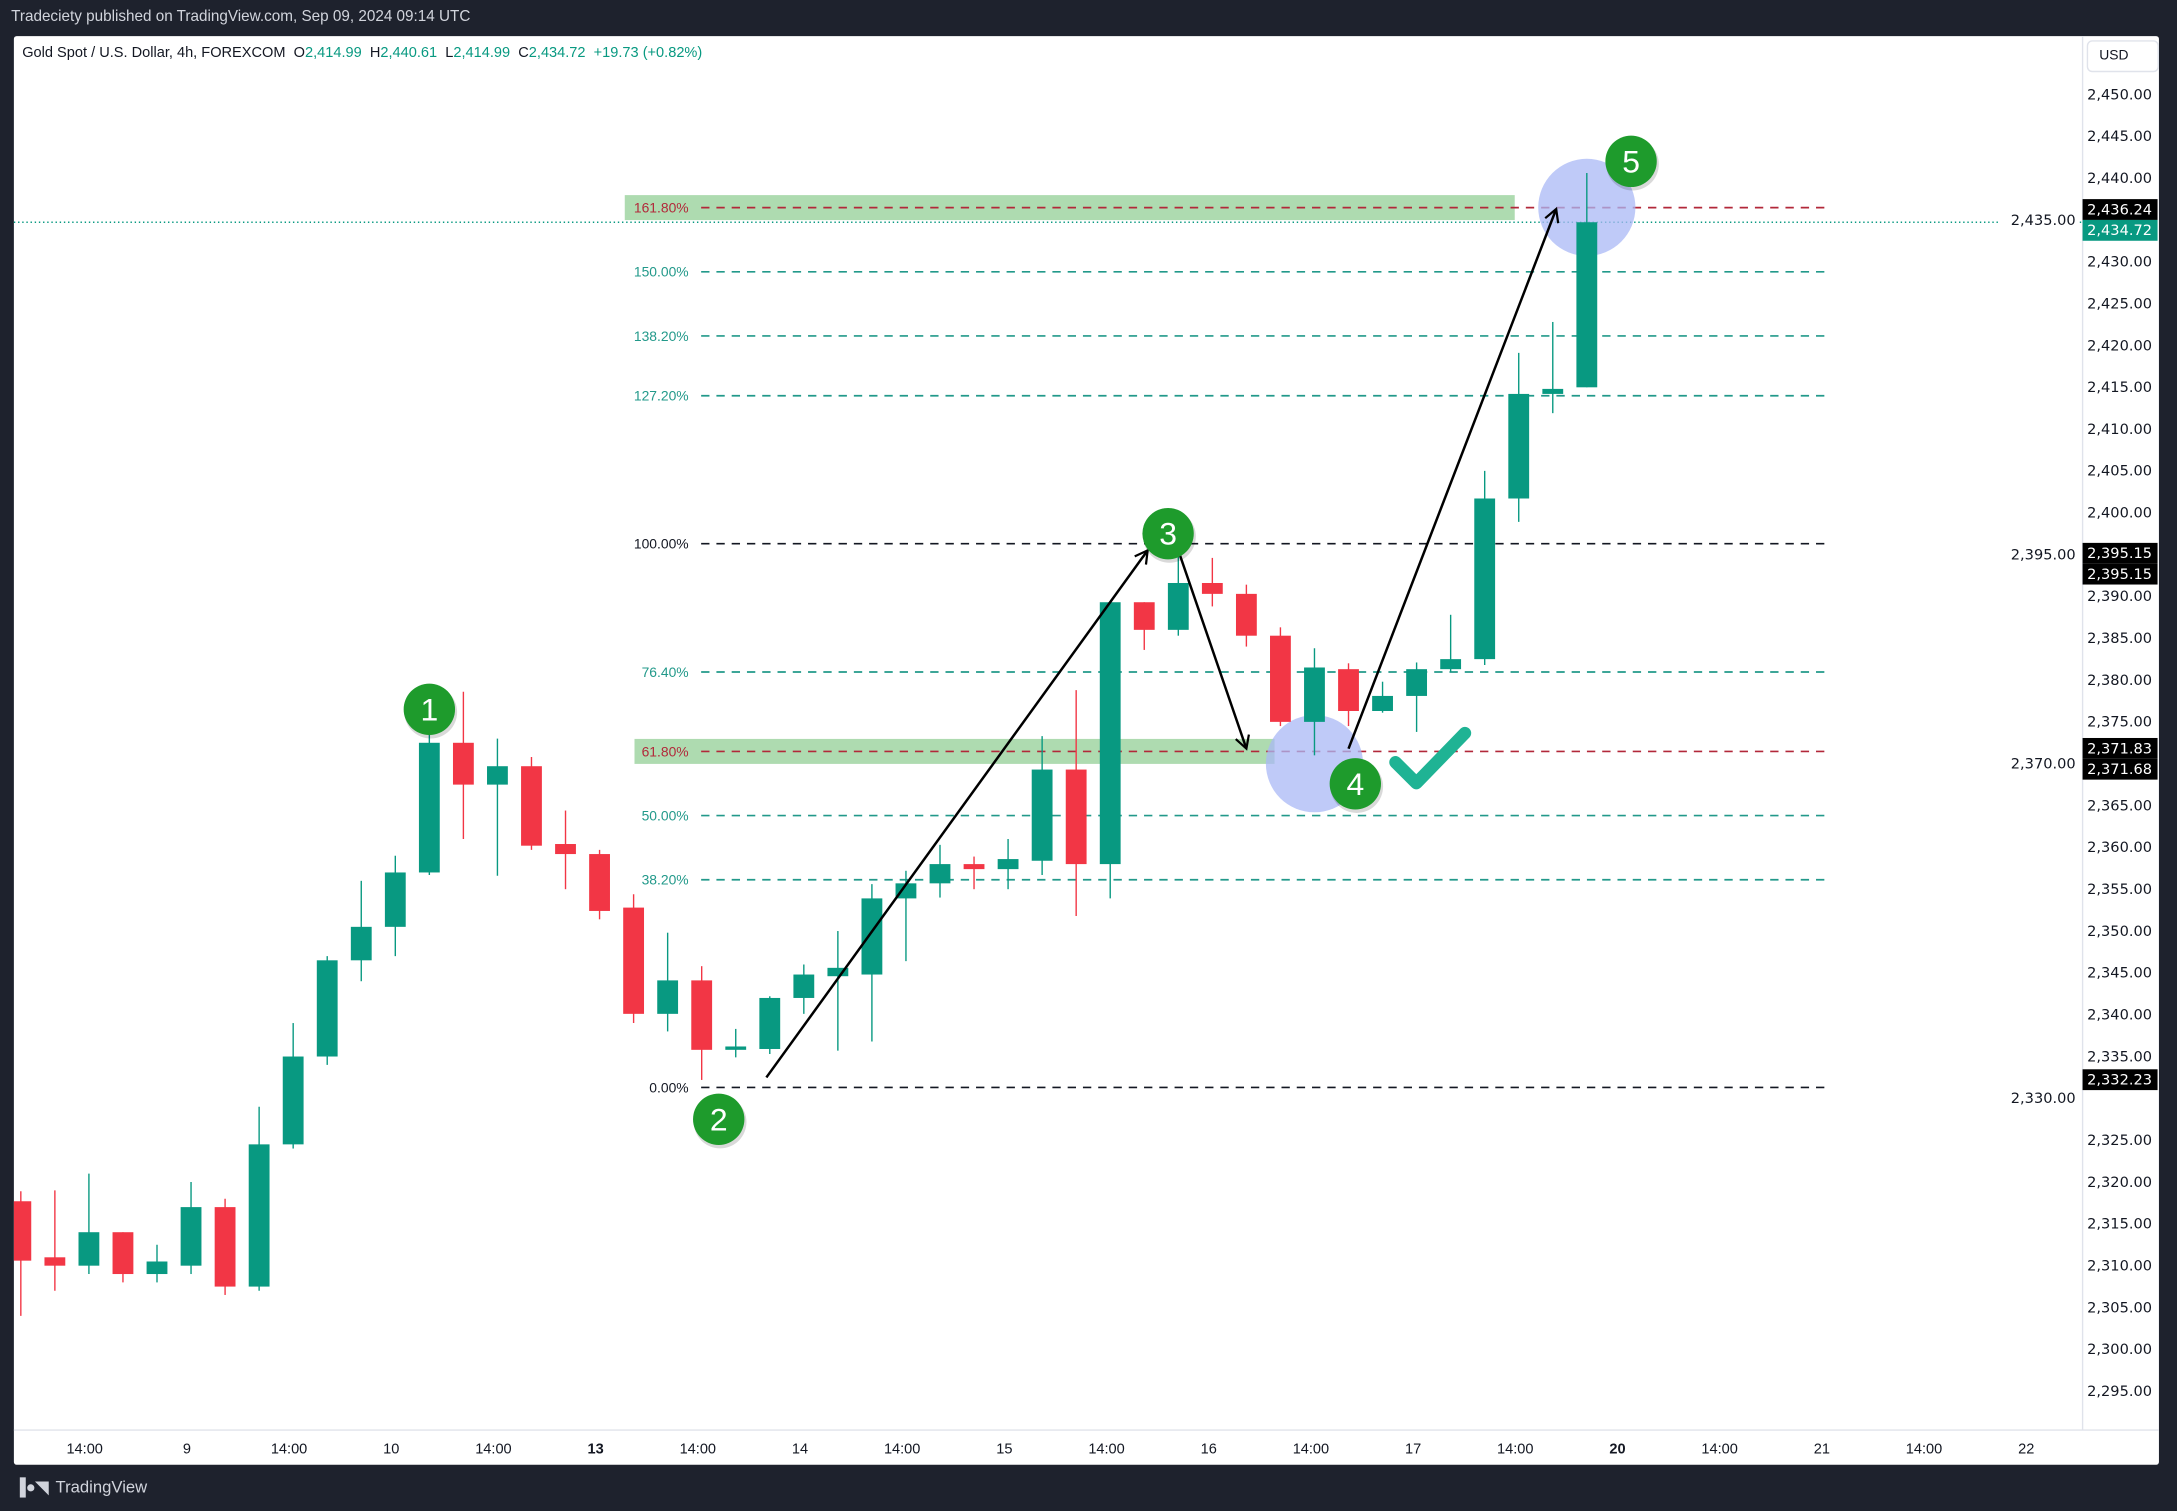 The width and height of the screenshot is (2177, 1511). I want to click on price-tick-label: 2,370.00, so click(2043, 764).